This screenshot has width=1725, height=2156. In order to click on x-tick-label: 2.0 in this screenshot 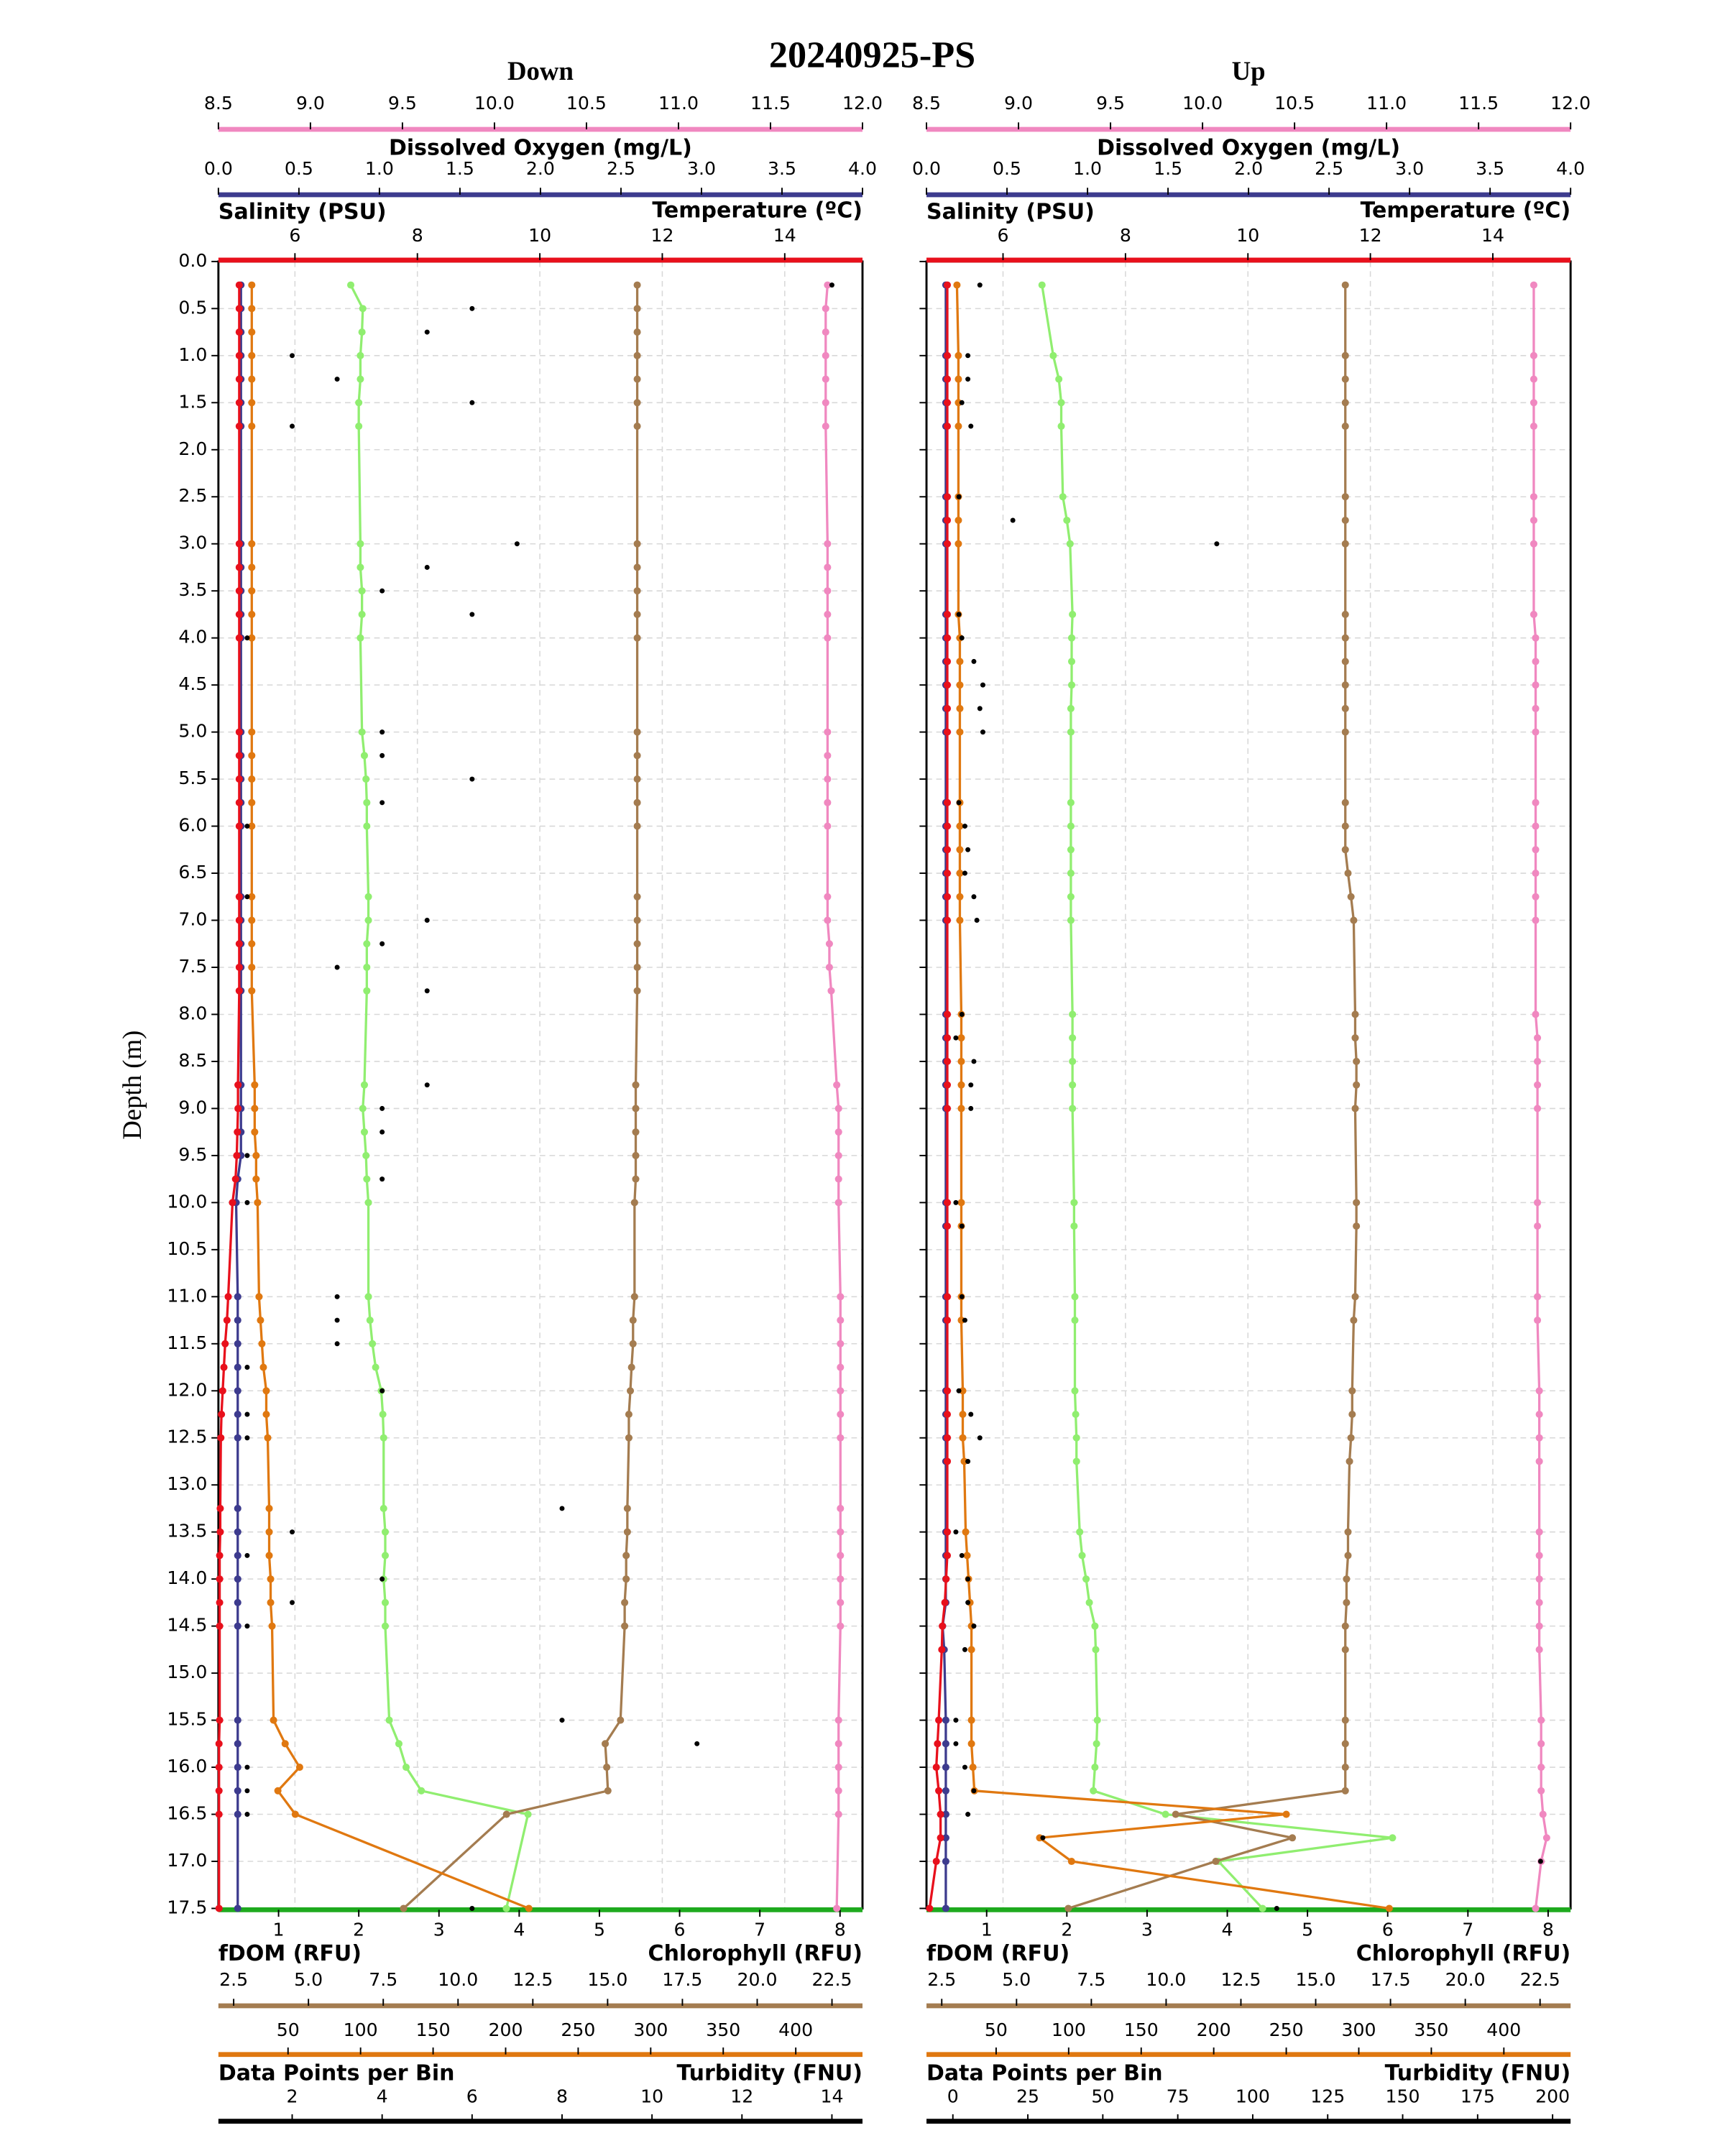, I will do `click(540, 168)`.